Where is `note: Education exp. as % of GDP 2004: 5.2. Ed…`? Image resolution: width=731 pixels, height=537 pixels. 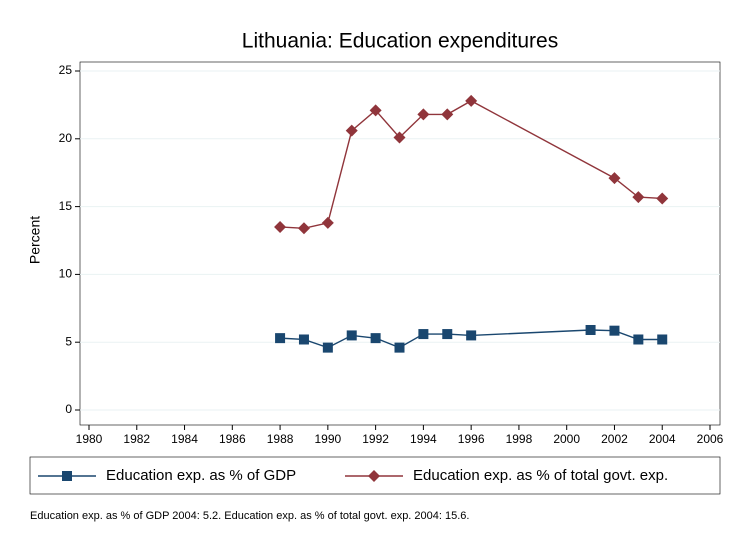
note: Education exp. as % of GDP 2004: 5.2. Ed… is located at coordinates (249, 516).